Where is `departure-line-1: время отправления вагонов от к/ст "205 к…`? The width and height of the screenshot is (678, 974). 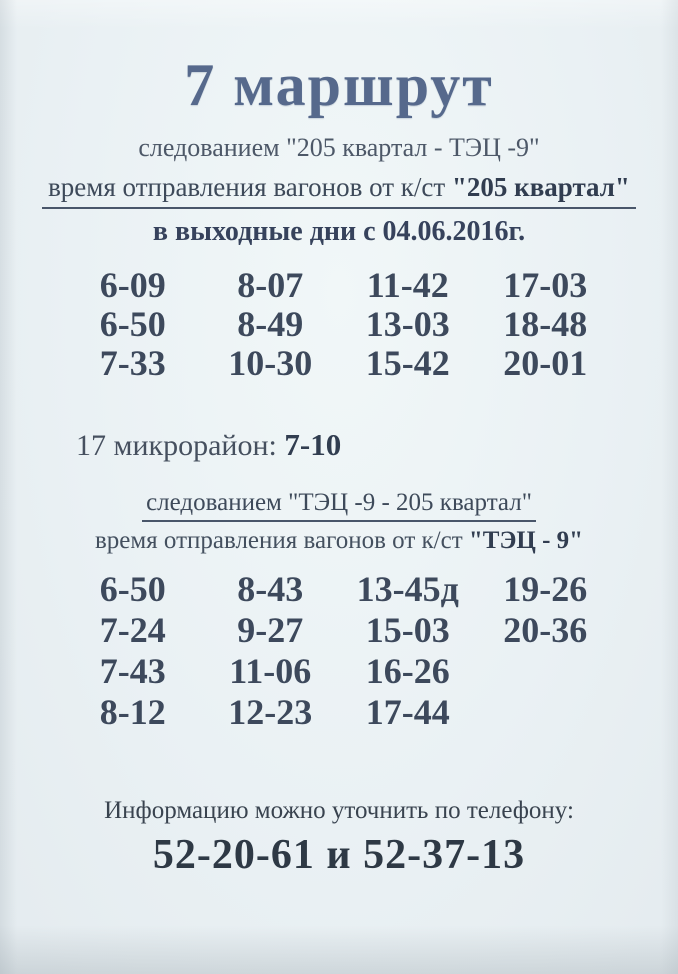 departure-line-1: время отправления вагонов от к/ст "205 к… is located at coordinates (339, 190).